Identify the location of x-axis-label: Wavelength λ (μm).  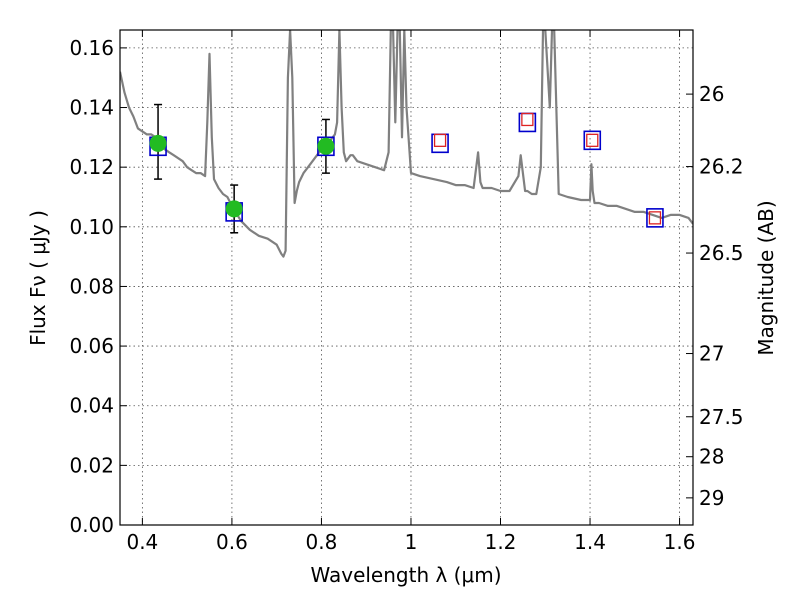
(405, 575).